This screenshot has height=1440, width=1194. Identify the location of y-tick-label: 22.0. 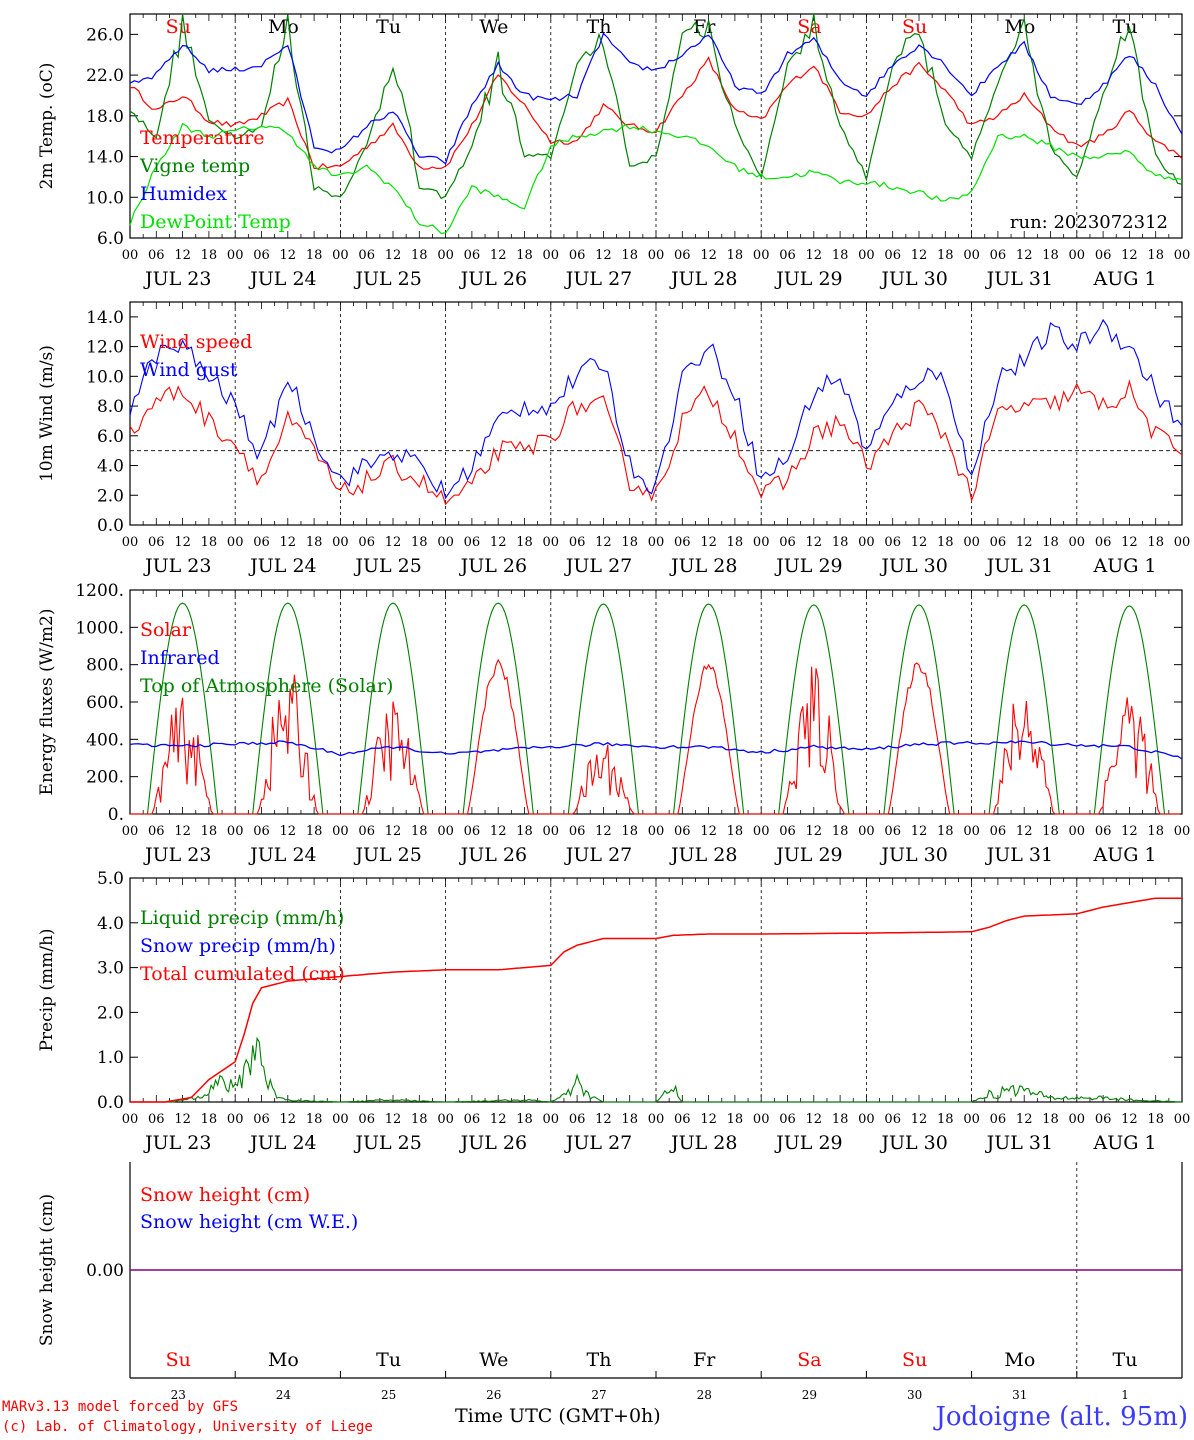
(105, 76).